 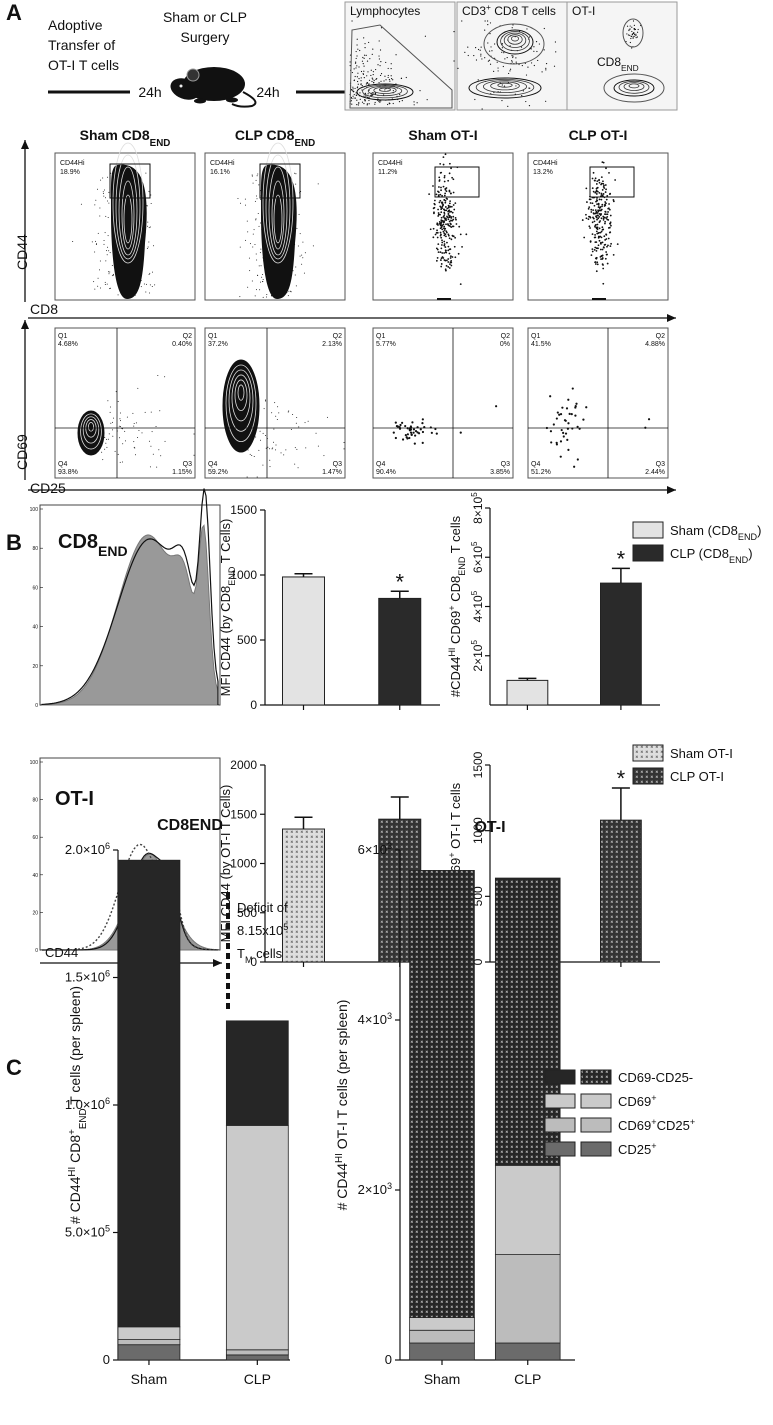 What do you see at coordinates (243, 575) in the screenshot?
I see `y-tick-label: 1000` at bounding box center [243, 575].